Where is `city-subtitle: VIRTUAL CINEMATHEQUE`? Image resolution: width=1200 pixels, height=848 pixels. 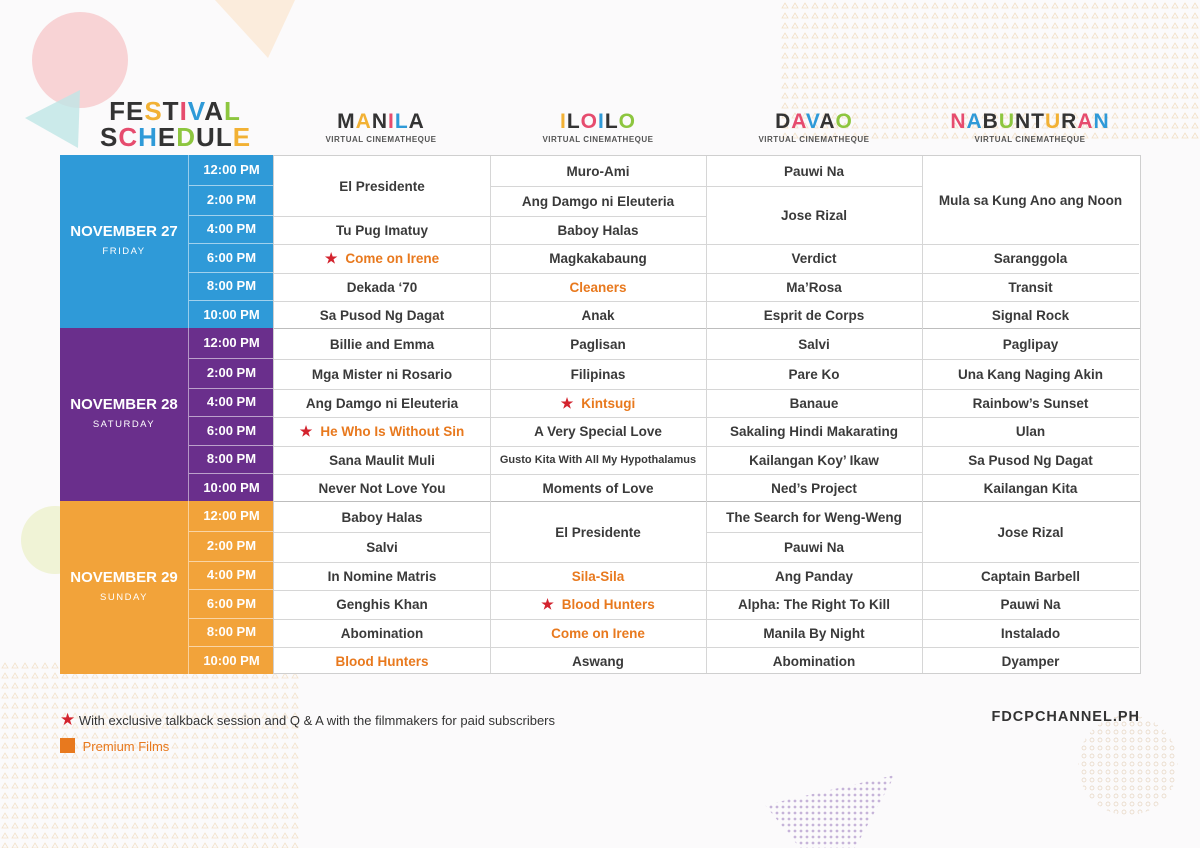
city-subtitle: VIRTUAL CINEMATHEQUE is located at coordinates (381, 139).